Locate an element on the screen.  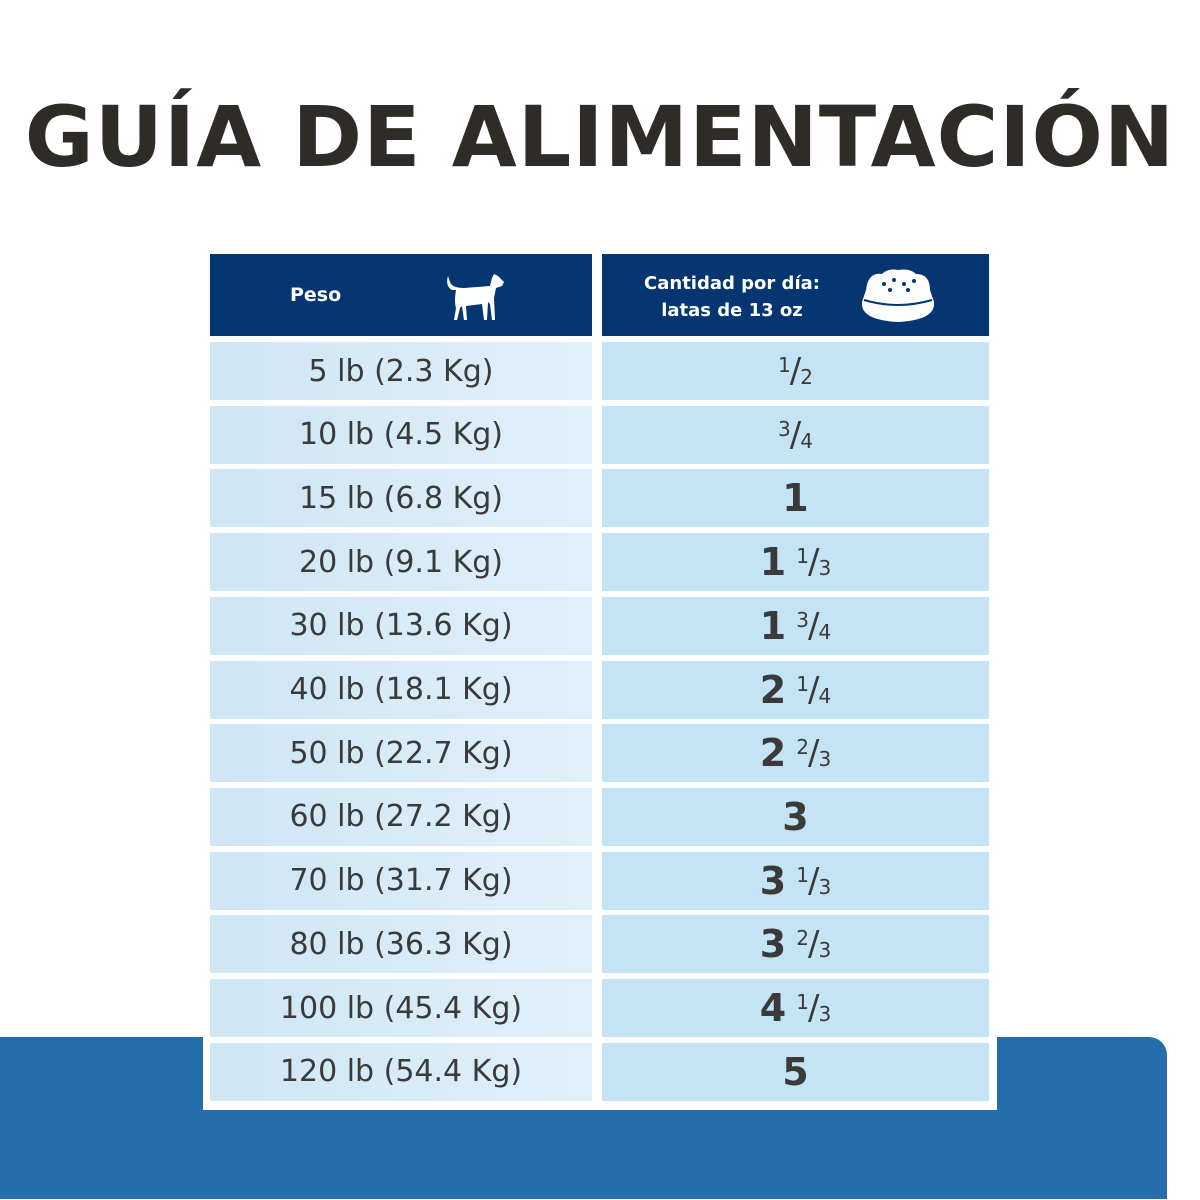
table-row: 30 lb (13.6 Kg) 1 3/4 is located at coordinates (599, 625).